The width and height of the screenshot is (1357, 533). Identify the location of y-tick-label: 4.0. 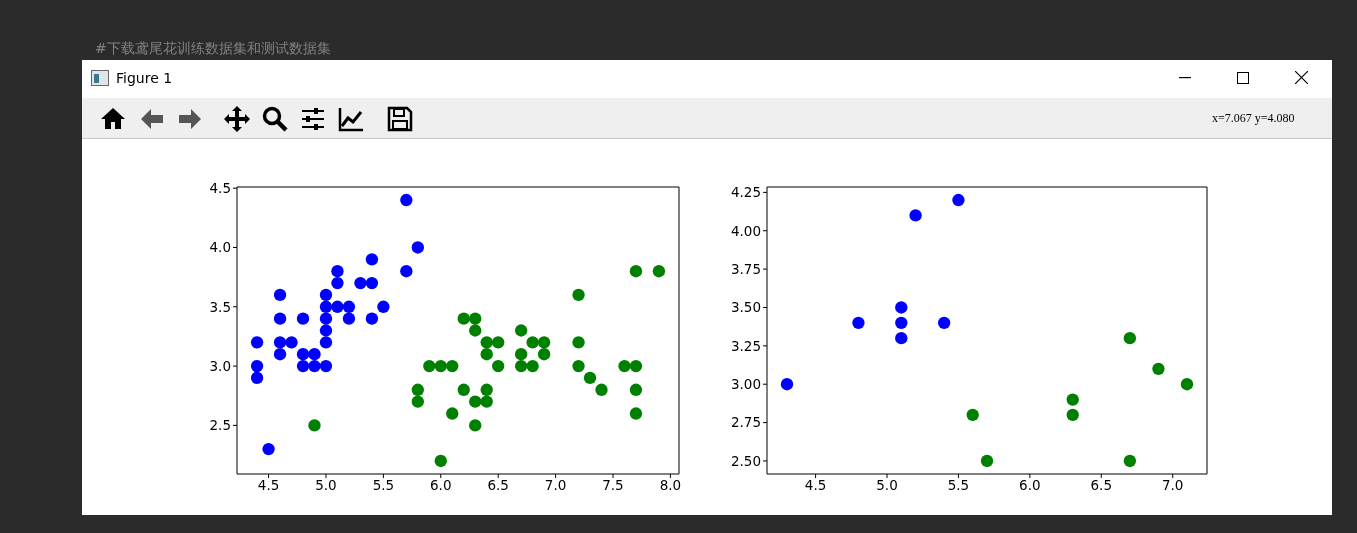
(220, 247).